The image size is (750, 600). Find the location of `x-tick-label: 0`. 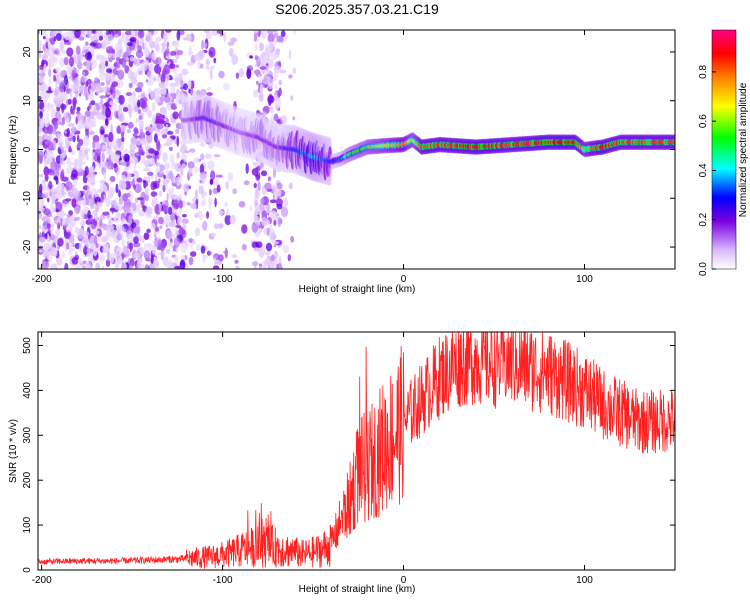

x-tick-label: 0 is located at coordinates (404, 580).